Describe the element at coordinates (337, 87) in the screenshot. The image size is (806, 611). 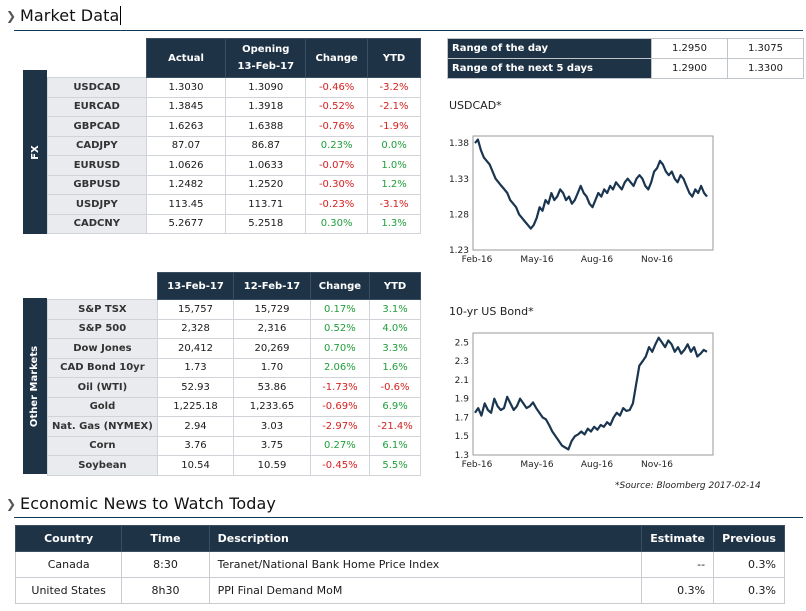
I see `fx-change: -0.46%` at that location.